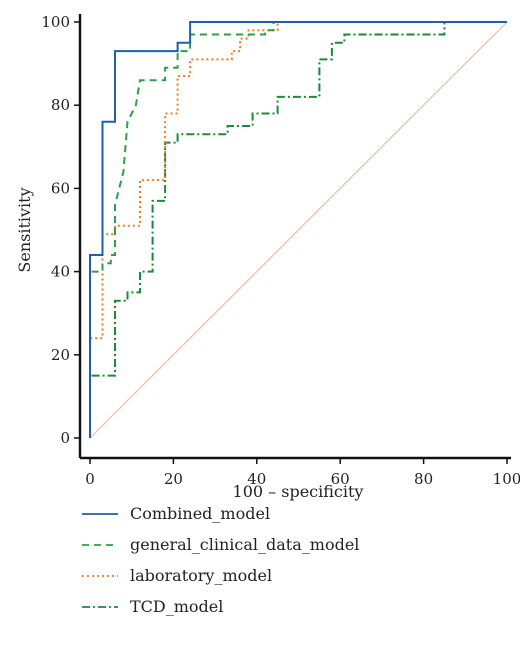 The image size is (520, 647). What do you see at coordinates (90, 479) in the screenshot?
I see `x-tick-label: 0` at bounding box center [90, 479].